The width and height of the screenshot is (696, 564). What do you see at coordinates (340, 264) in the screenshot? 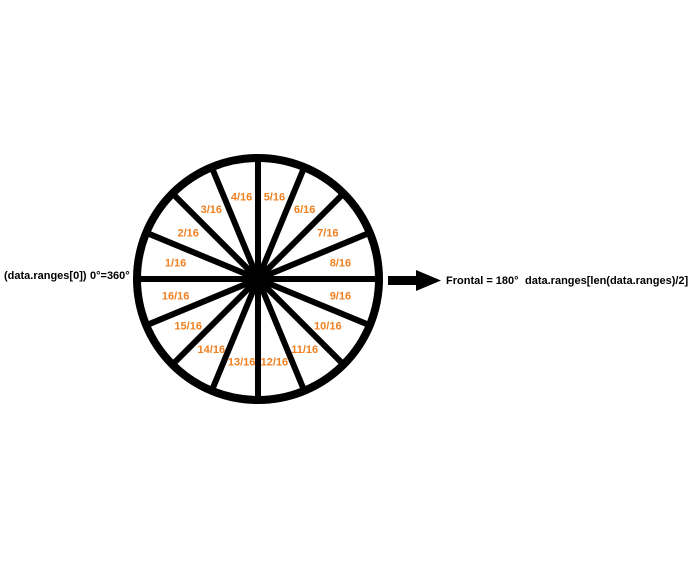
I see `segment-label-s8: 8/16` at bounding box center [340, 264].